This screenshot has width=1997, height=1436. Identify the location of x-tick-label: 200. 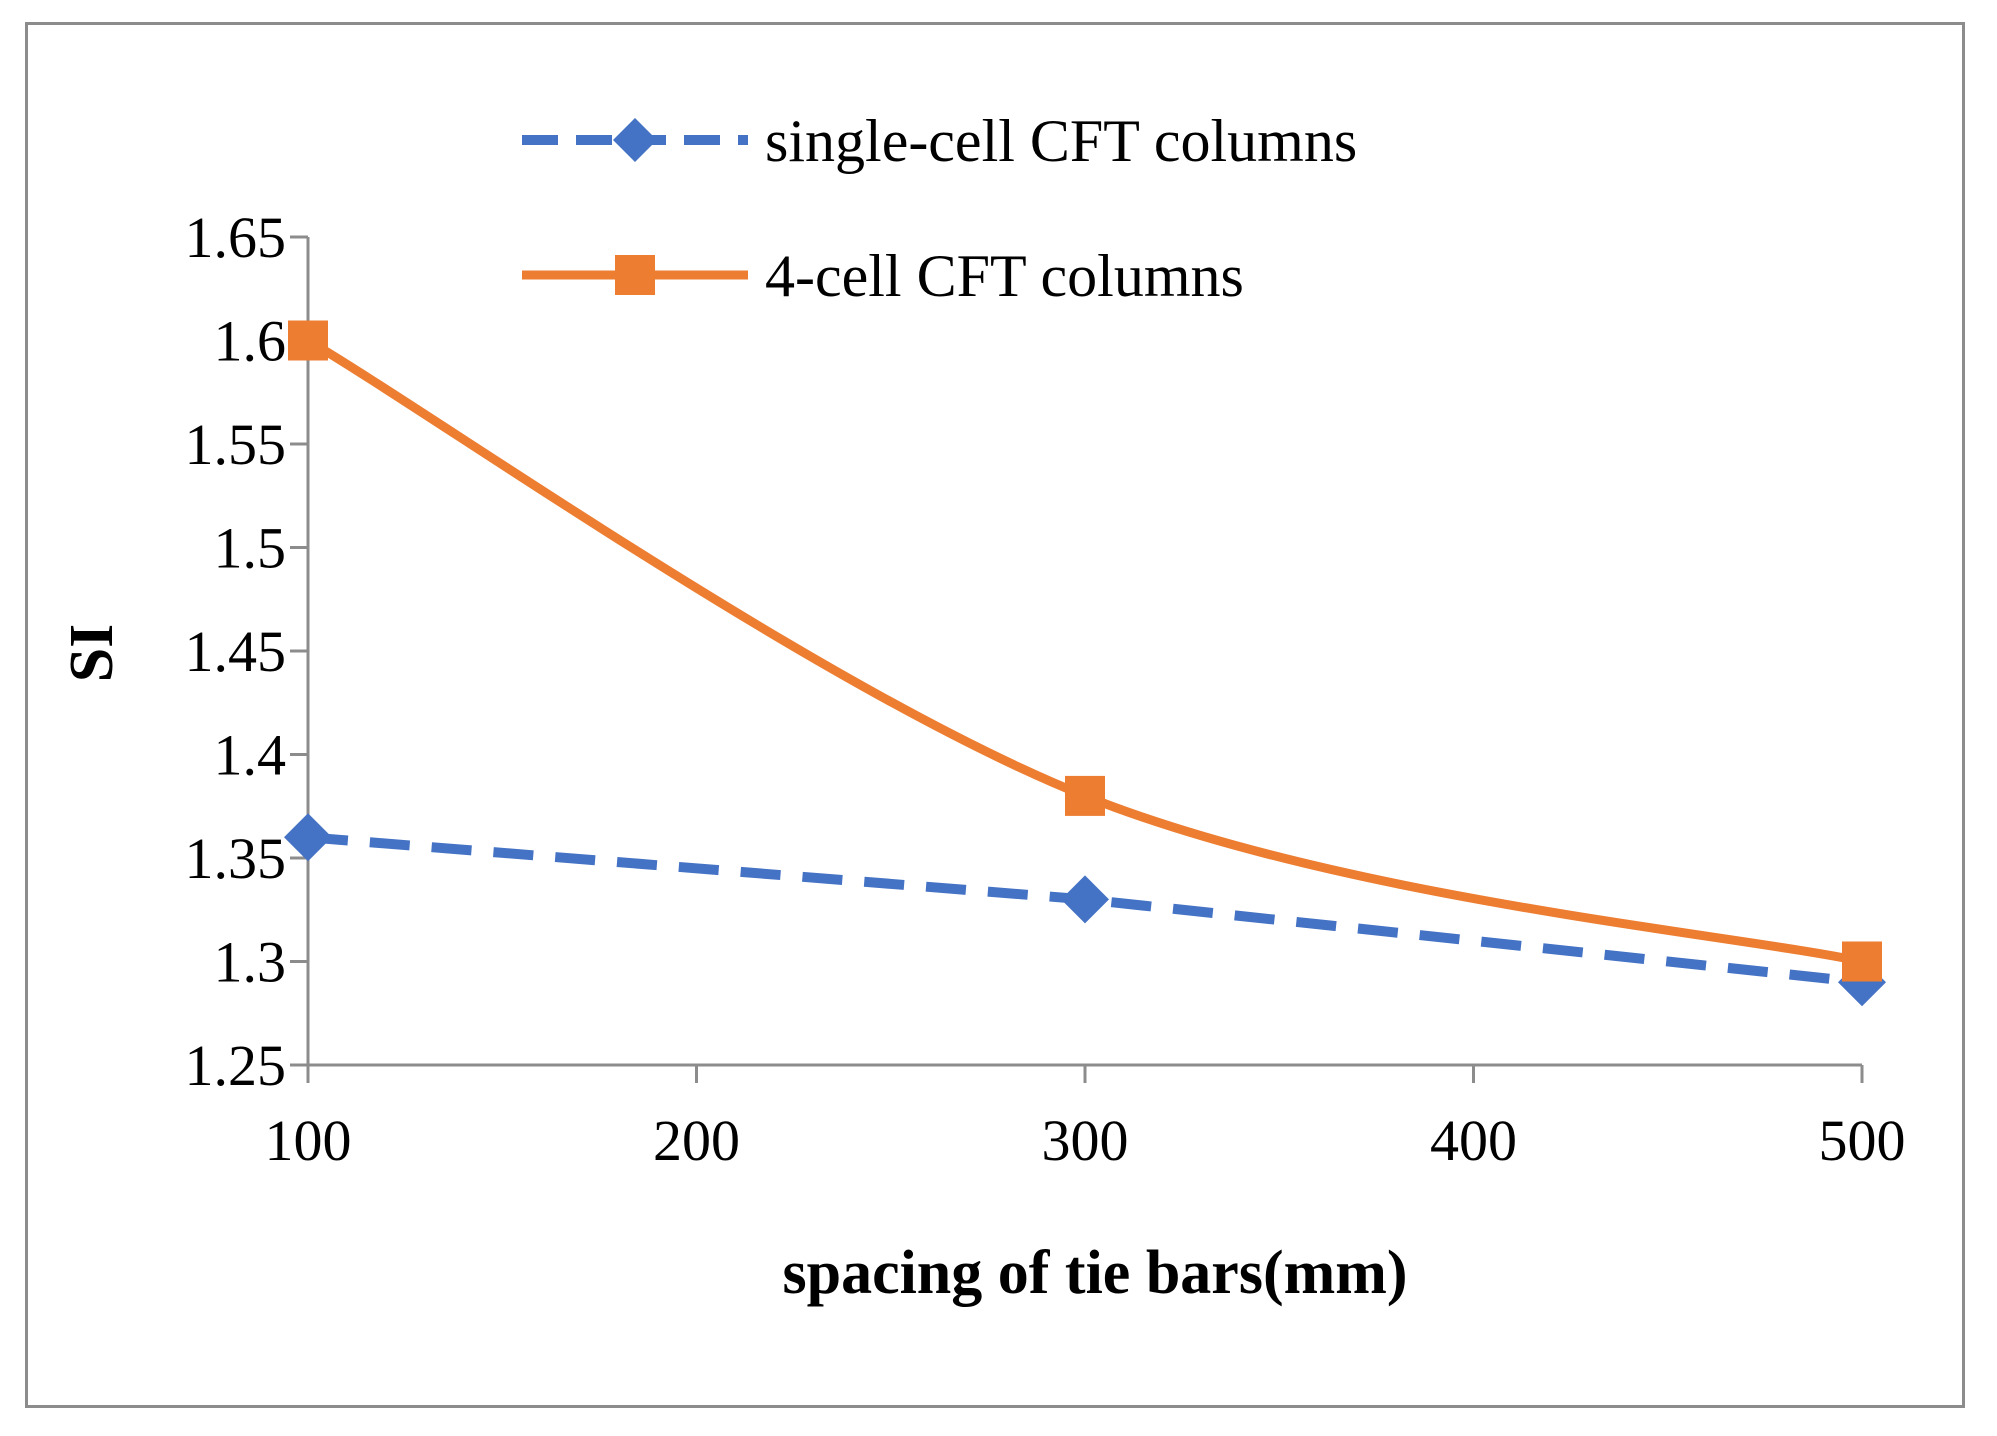
(696, 1140).